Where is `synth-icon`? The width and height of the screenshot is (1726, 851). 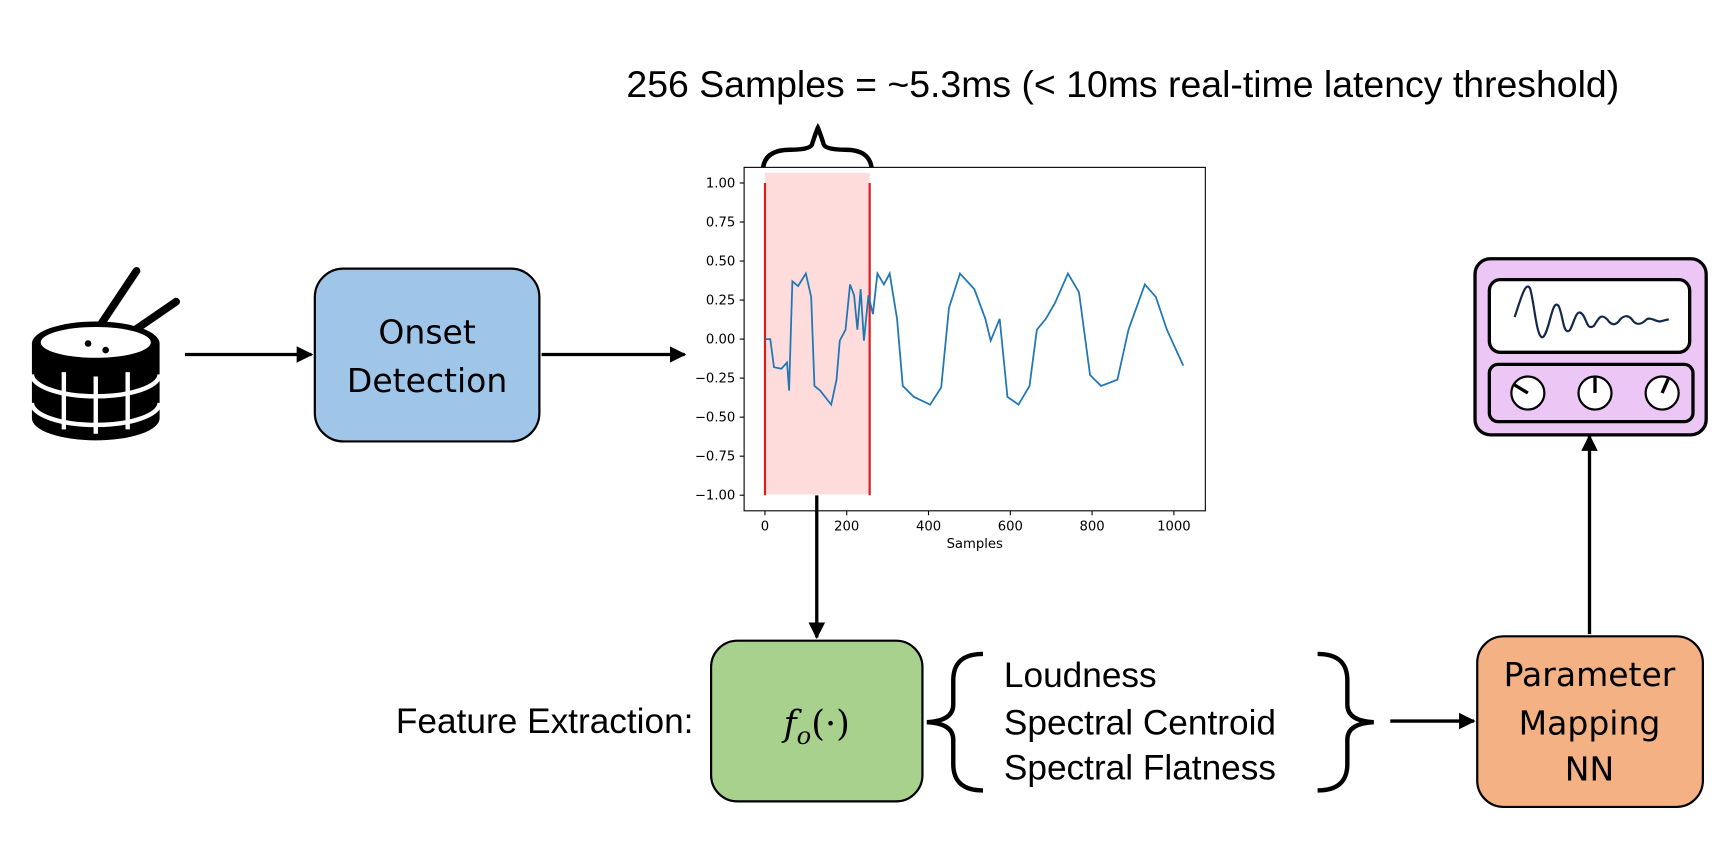
synth-icon is located at coordinates (1590, 347).